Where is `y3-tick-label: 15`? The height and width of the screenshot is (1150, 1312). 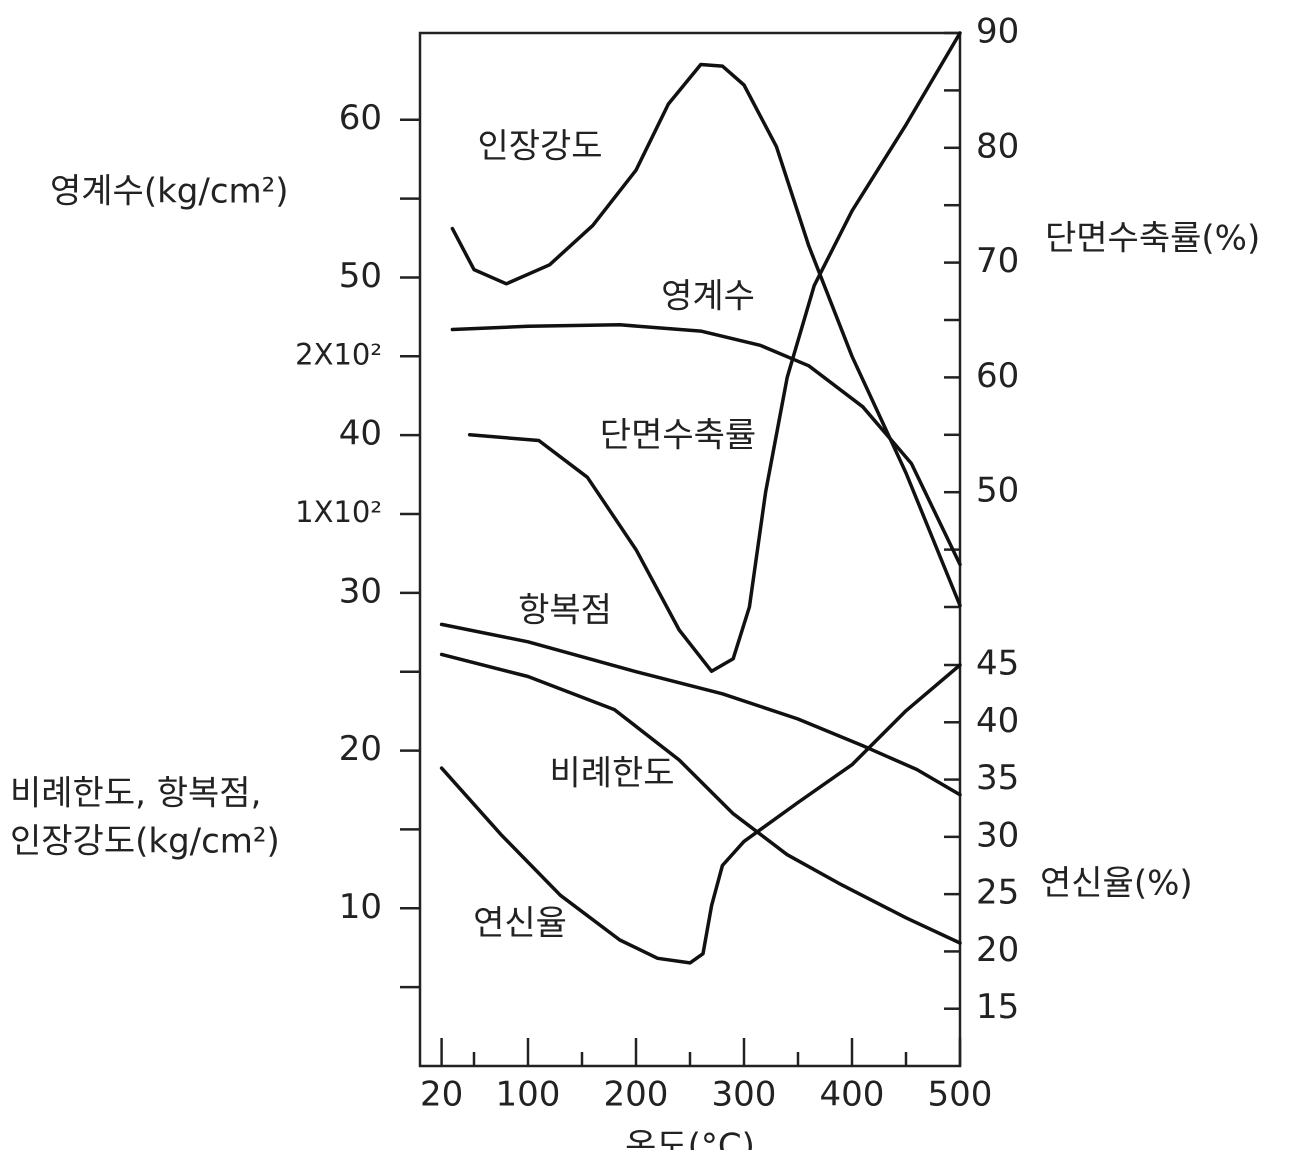
y3-tick-label: 15 is located at coordinates (997, 1007).